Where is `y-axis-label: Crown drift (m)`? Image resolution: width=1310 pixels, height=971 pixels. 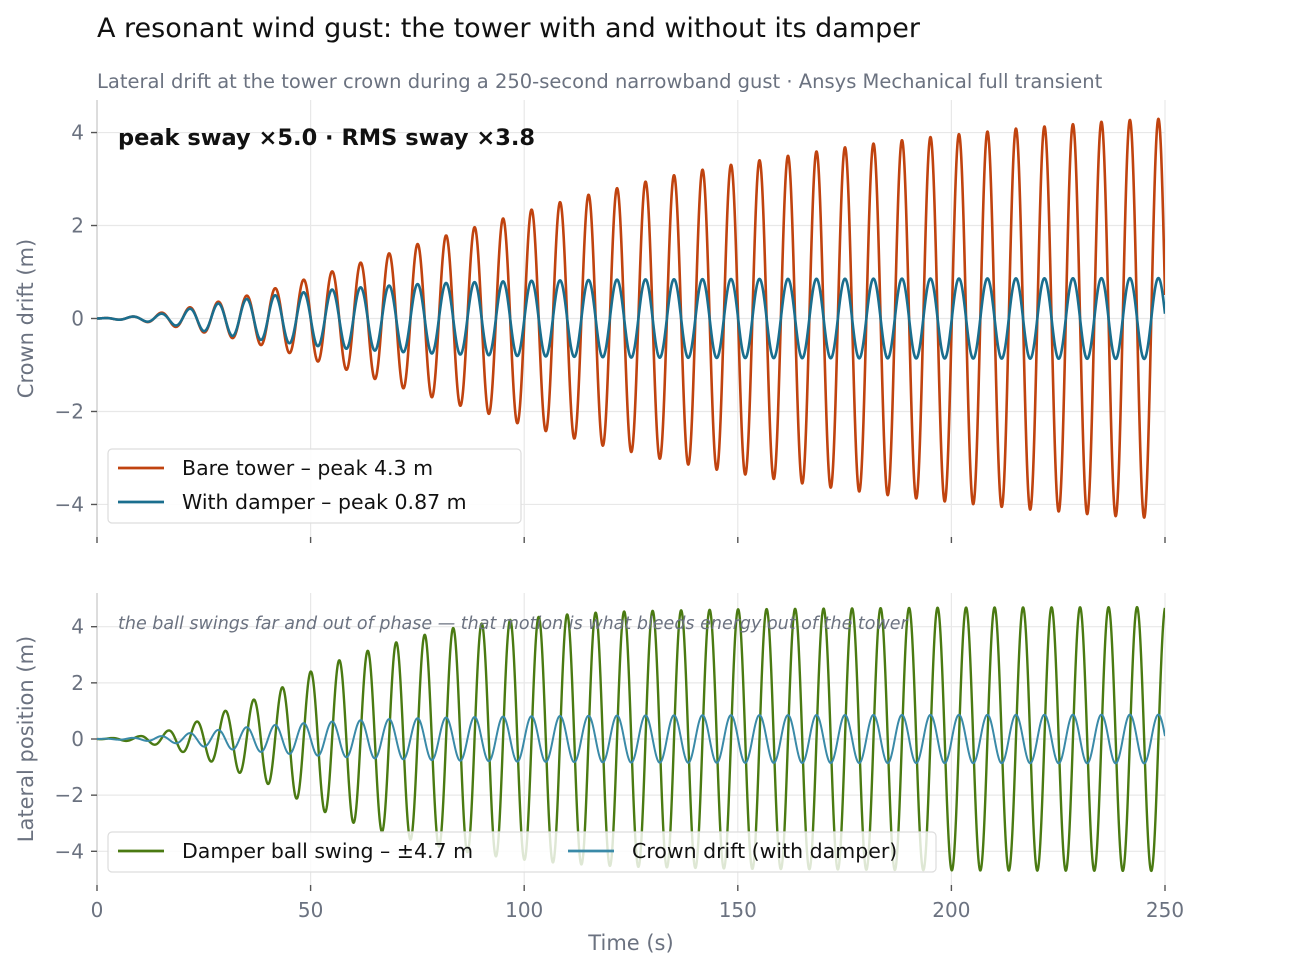
y-axis-label: Crown drift (m) is located at coordinates (26, 318).